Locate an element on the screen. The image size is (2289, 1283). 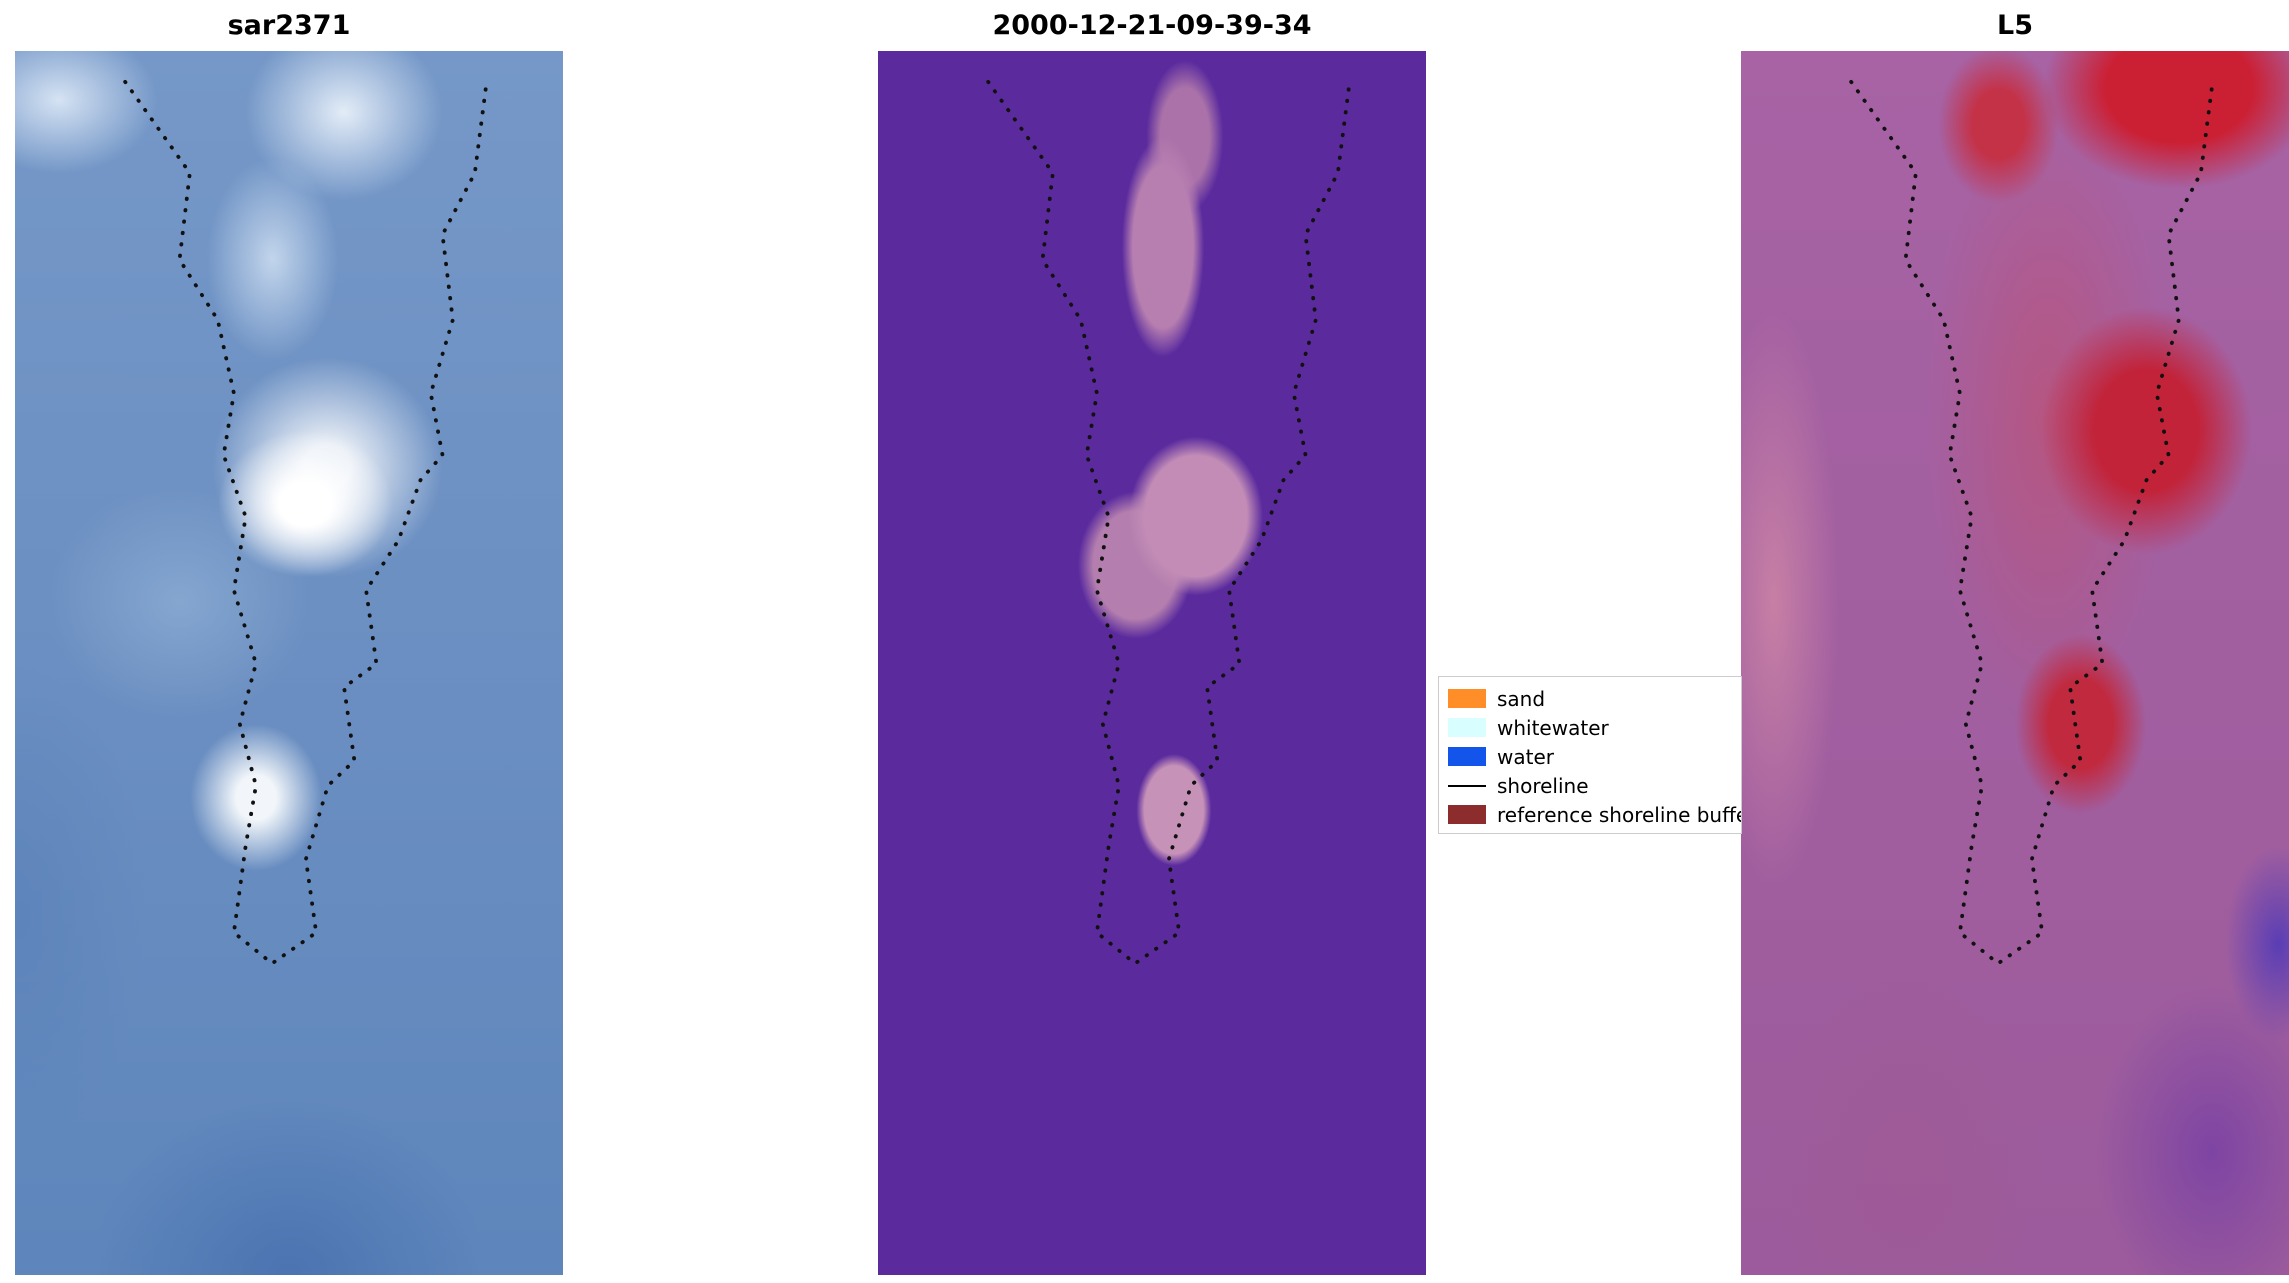
legend-item: water is located at coordinates (1594, 756).